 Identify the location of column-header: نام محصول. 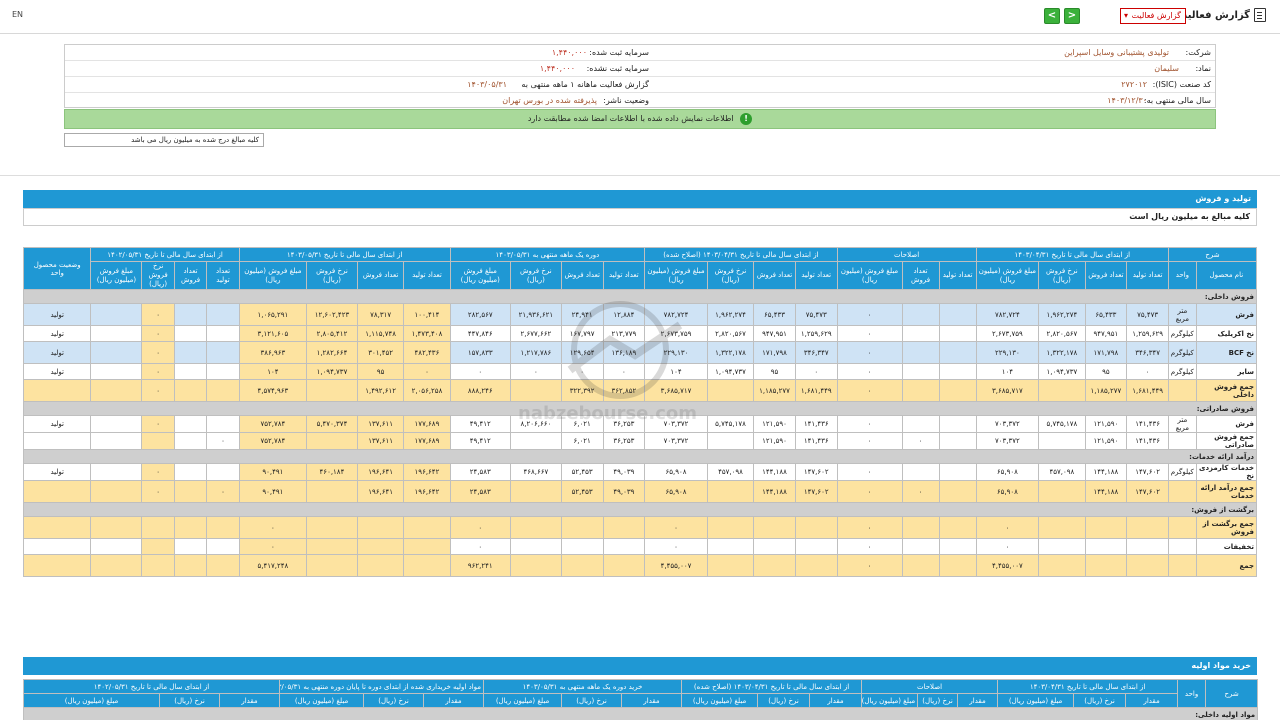
(1226, 275).